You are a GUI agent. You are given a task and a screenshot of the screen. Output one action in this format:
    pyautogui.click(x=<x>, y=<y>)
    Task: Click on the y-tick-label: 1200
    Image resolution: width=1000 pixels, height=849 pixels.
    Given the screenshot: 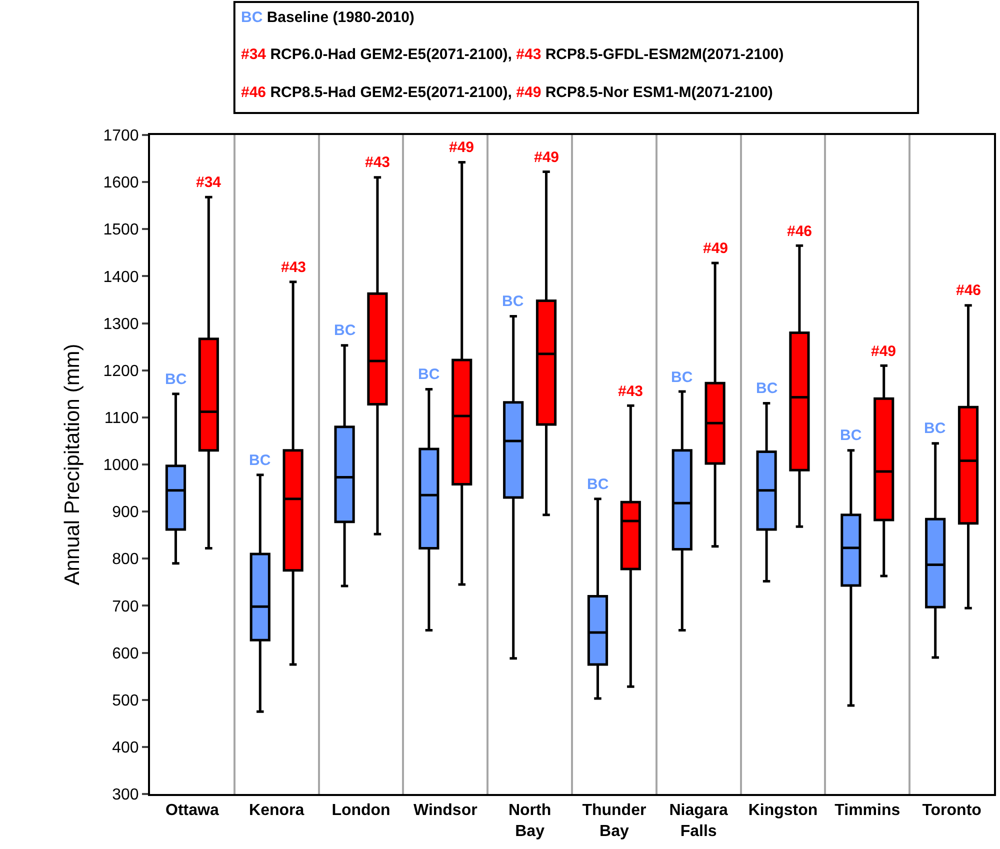 What is the action you would take?
    pyautogui.click(x=121, y=371)
    